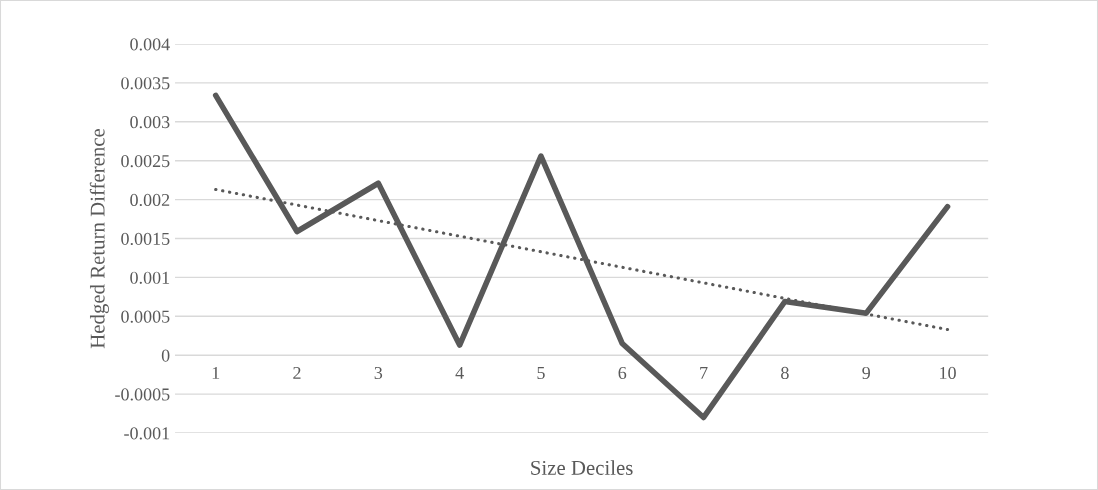 This screenshot has height=490, width=1098. What do you see at coordinates (459, 372) in the screenshot?
I see `x-tick-label: 4` at bounding box center [459, 372].